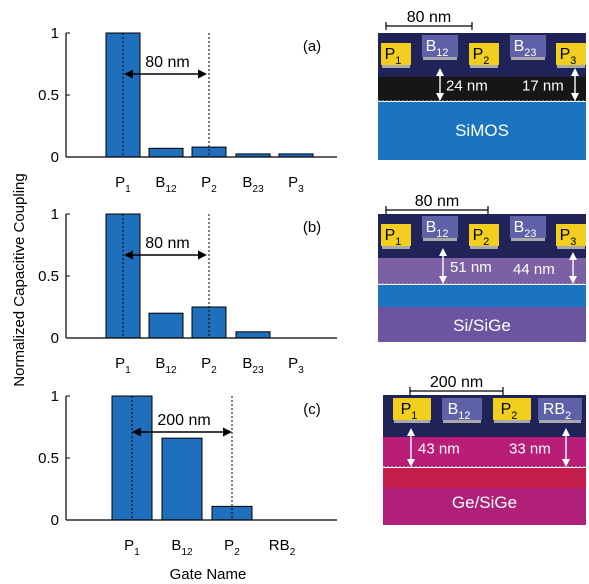 The width and height of the screenshot is (589, 584). I want to click on sige-barrier, so click(482, 271).